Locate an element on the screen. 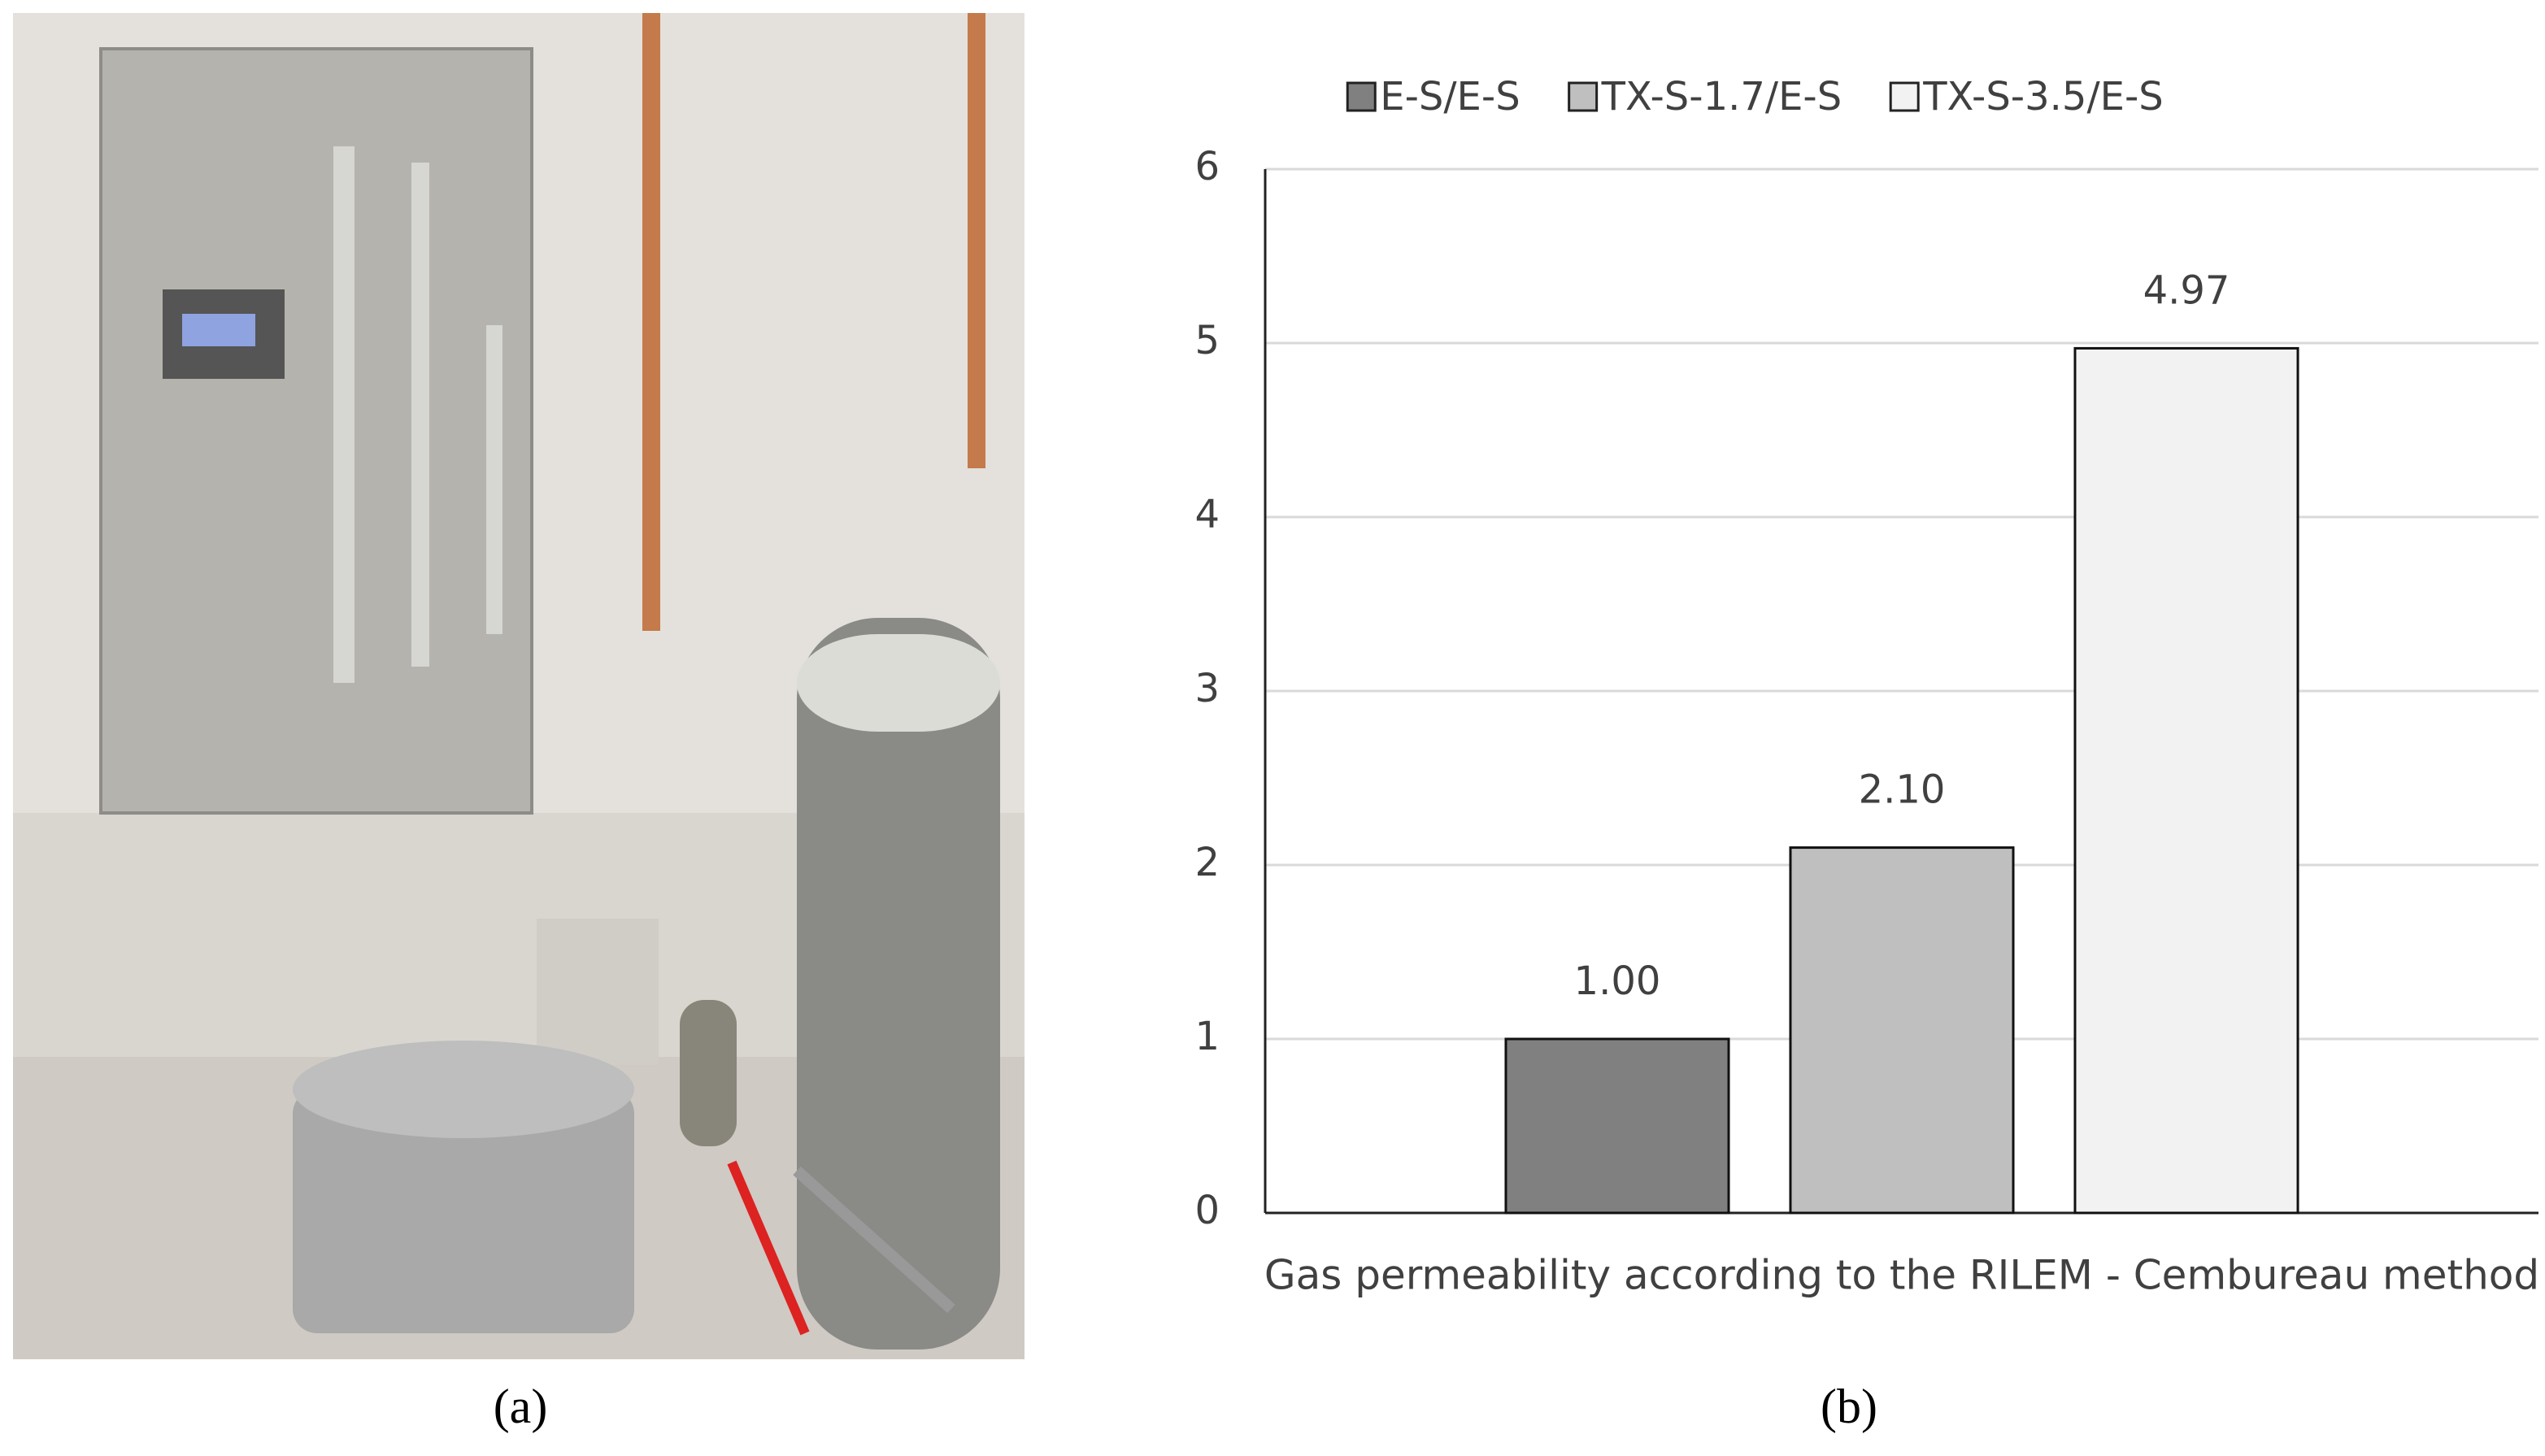 This screenshot has height=1456, width=2545. legend-label: TX-S-1.7/E-S is located at coordinates (1721, 97).